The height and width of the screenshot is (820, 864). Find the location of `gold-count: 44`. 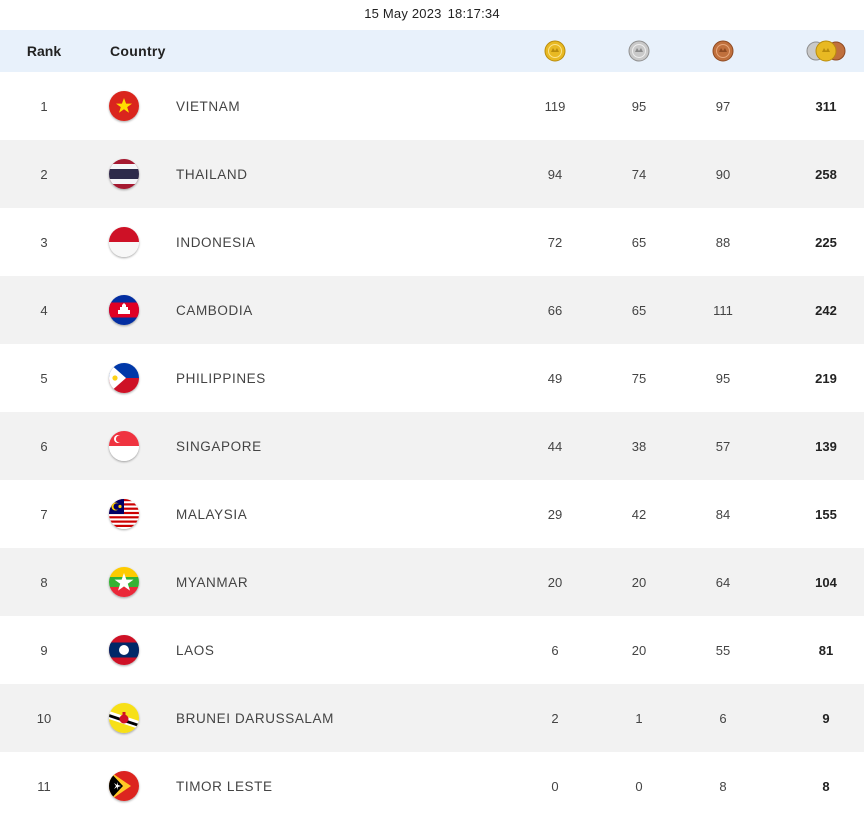

gold-count: 44 is located at coordinates (555, 446).